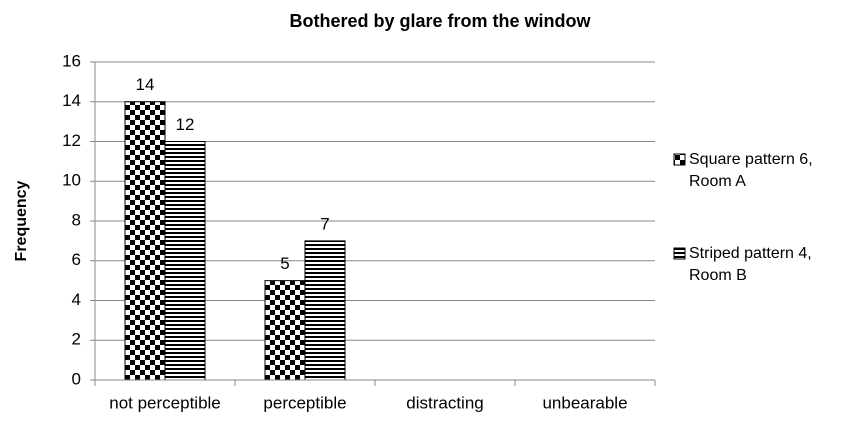  I want to click on y-tick-label: 12, so click(71, 140).